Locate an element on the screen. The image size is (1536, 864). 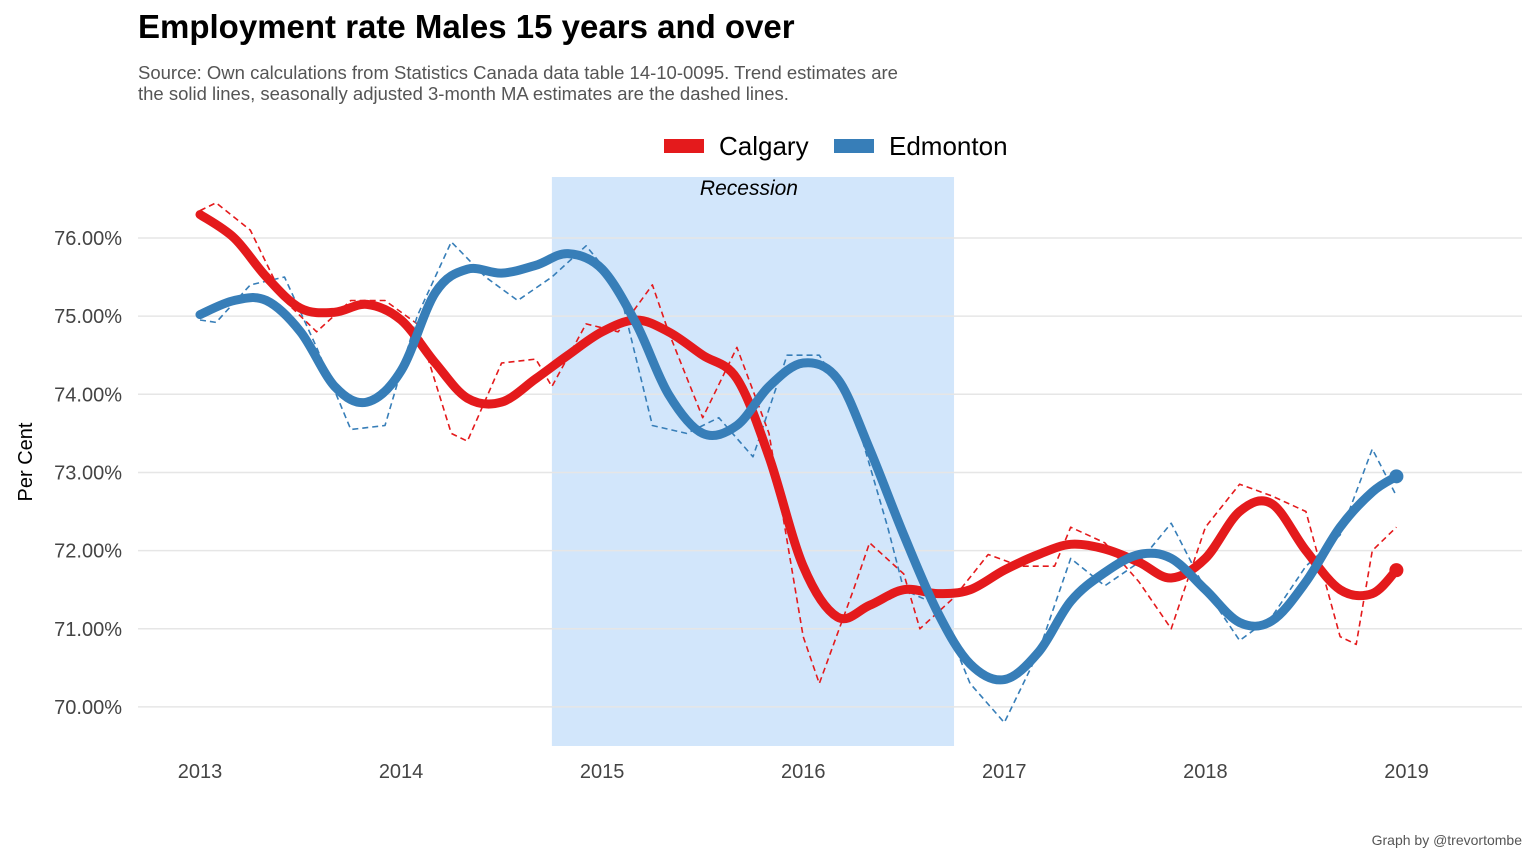
x-tick-label: 2016 is located at coordinates (803, 772).